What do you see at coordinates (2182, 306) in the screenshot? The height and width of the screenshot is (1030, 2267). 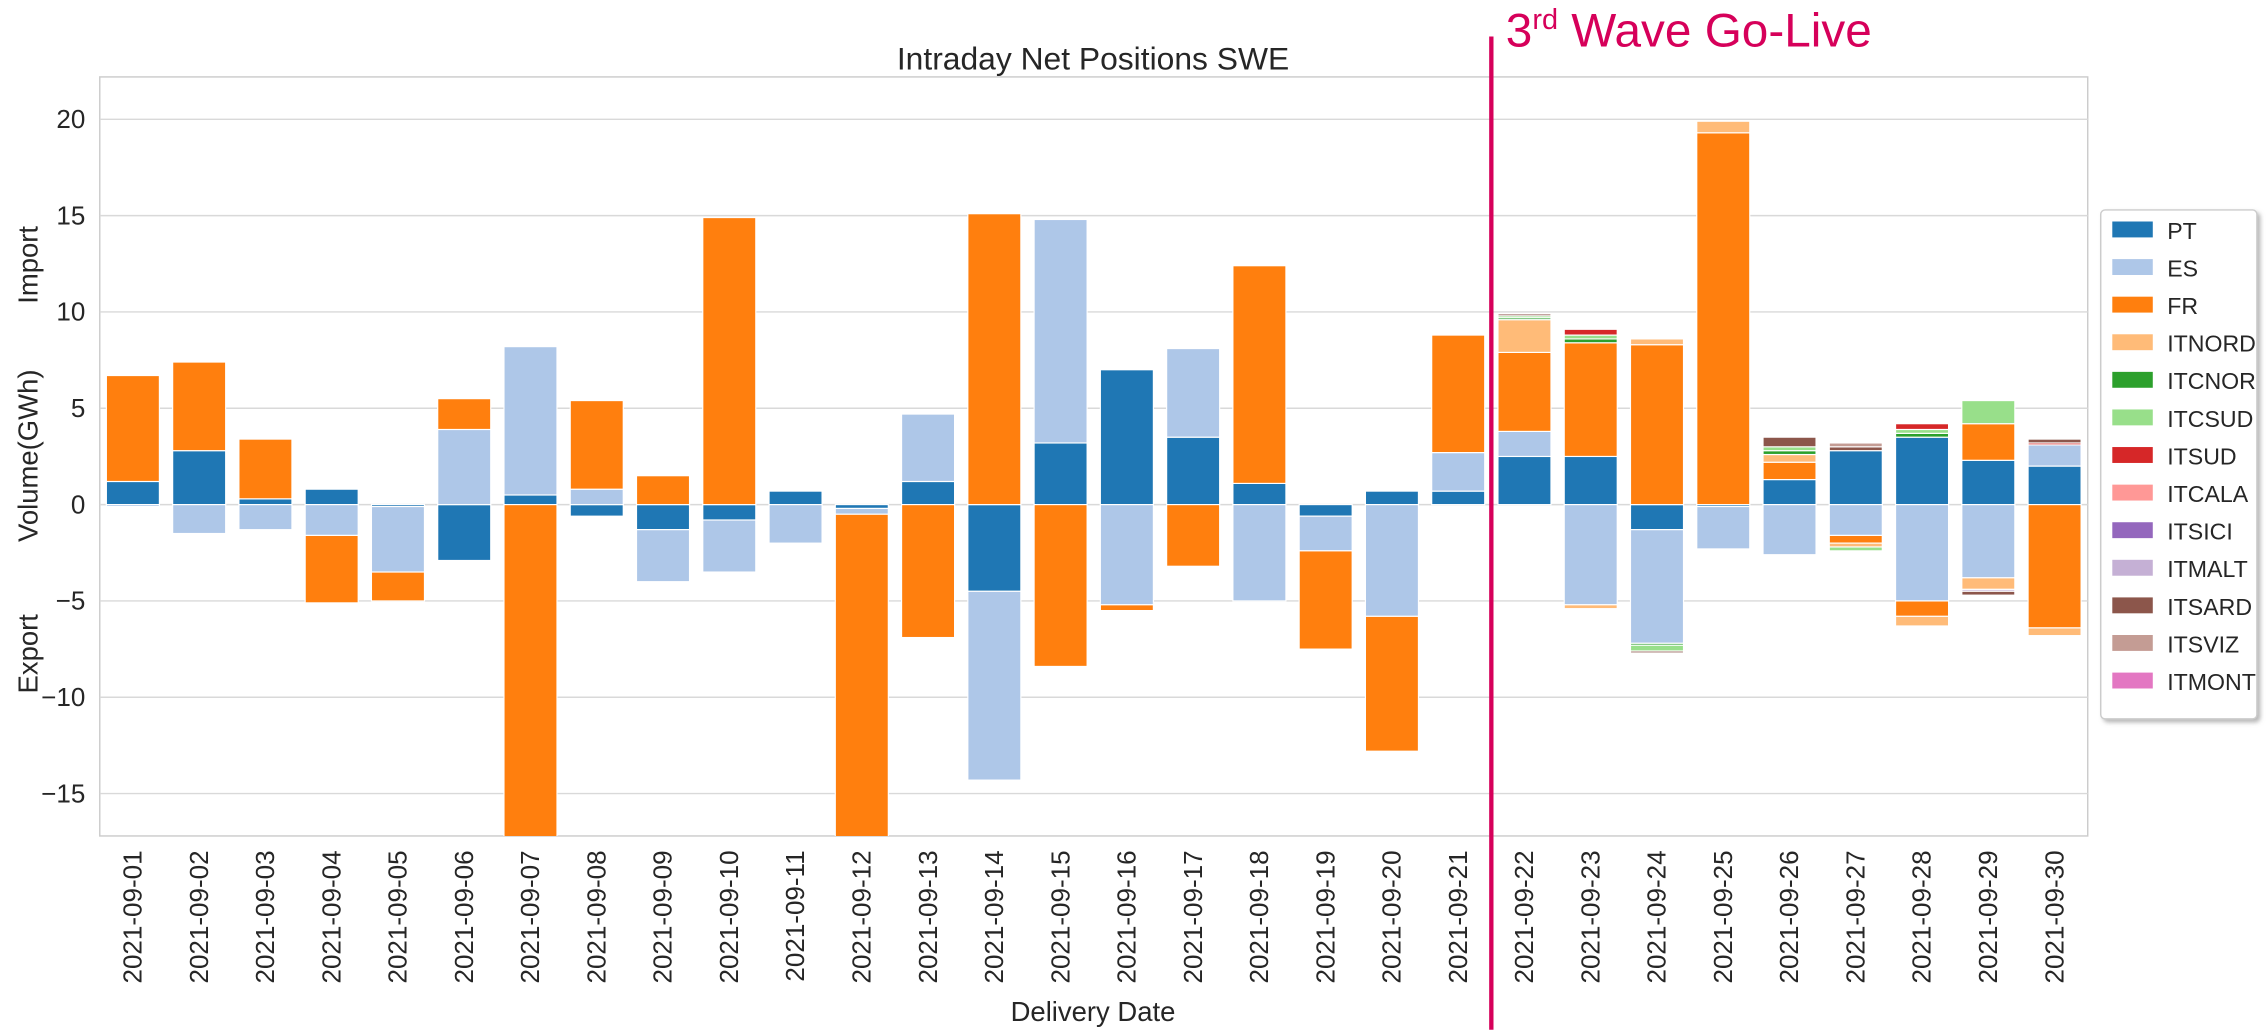 I see `legend-label: FR` at bounding box center [2182, 306].